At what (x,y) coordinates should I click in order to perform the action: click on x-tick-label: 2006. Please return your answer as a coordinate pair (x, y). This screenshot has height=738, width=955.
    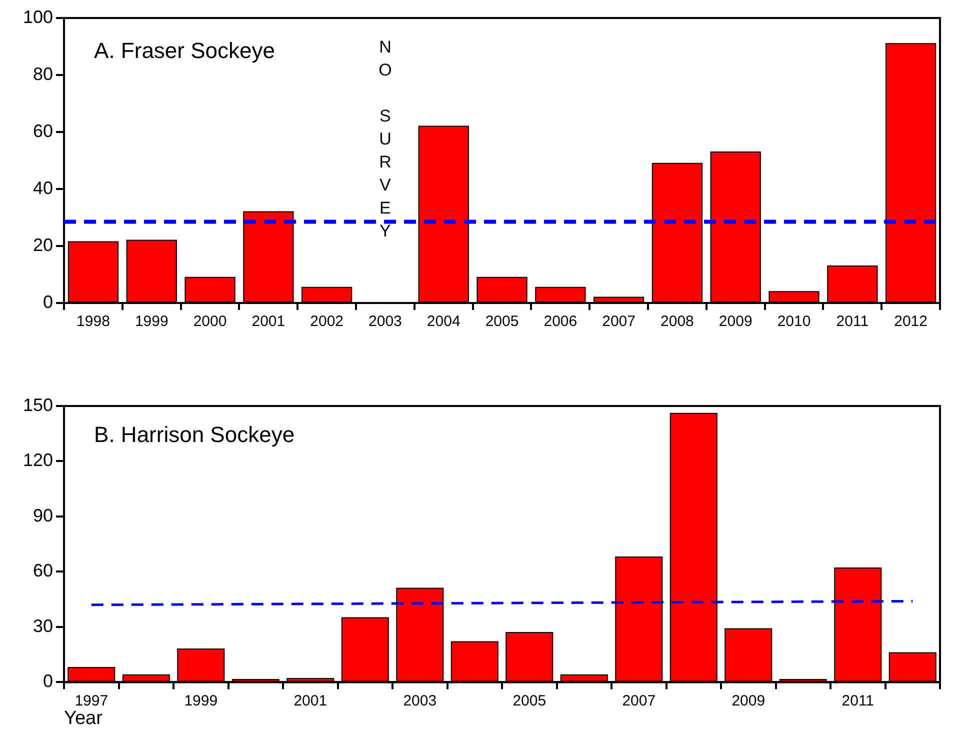
    Looking at the image, I should click on (561, 321).